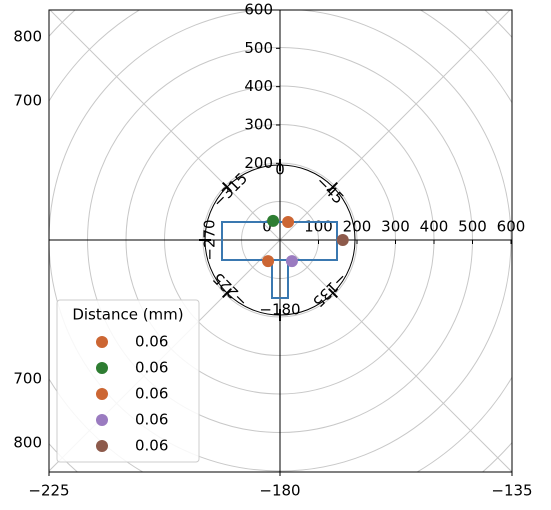 The height and width of the screenshot is (510, 551). I want to click on x-tick-label: 300, so click(395, 227).